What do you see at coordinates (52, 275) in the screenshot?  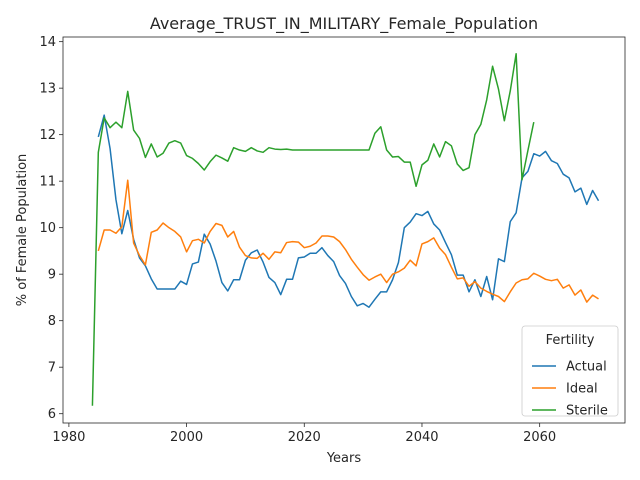 I see `y-tick-label: 9` at bounding box center [52, 275].